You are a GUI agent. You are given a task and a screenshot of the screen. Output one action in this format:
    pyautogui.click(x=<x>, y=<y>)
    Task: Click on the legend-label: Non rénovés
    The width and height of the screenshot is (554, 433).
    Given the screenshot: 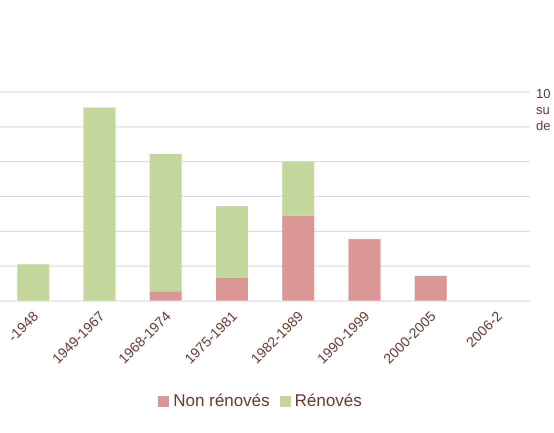 What is the action you would take?
    pyautogui.click(x=221, y=400)
    